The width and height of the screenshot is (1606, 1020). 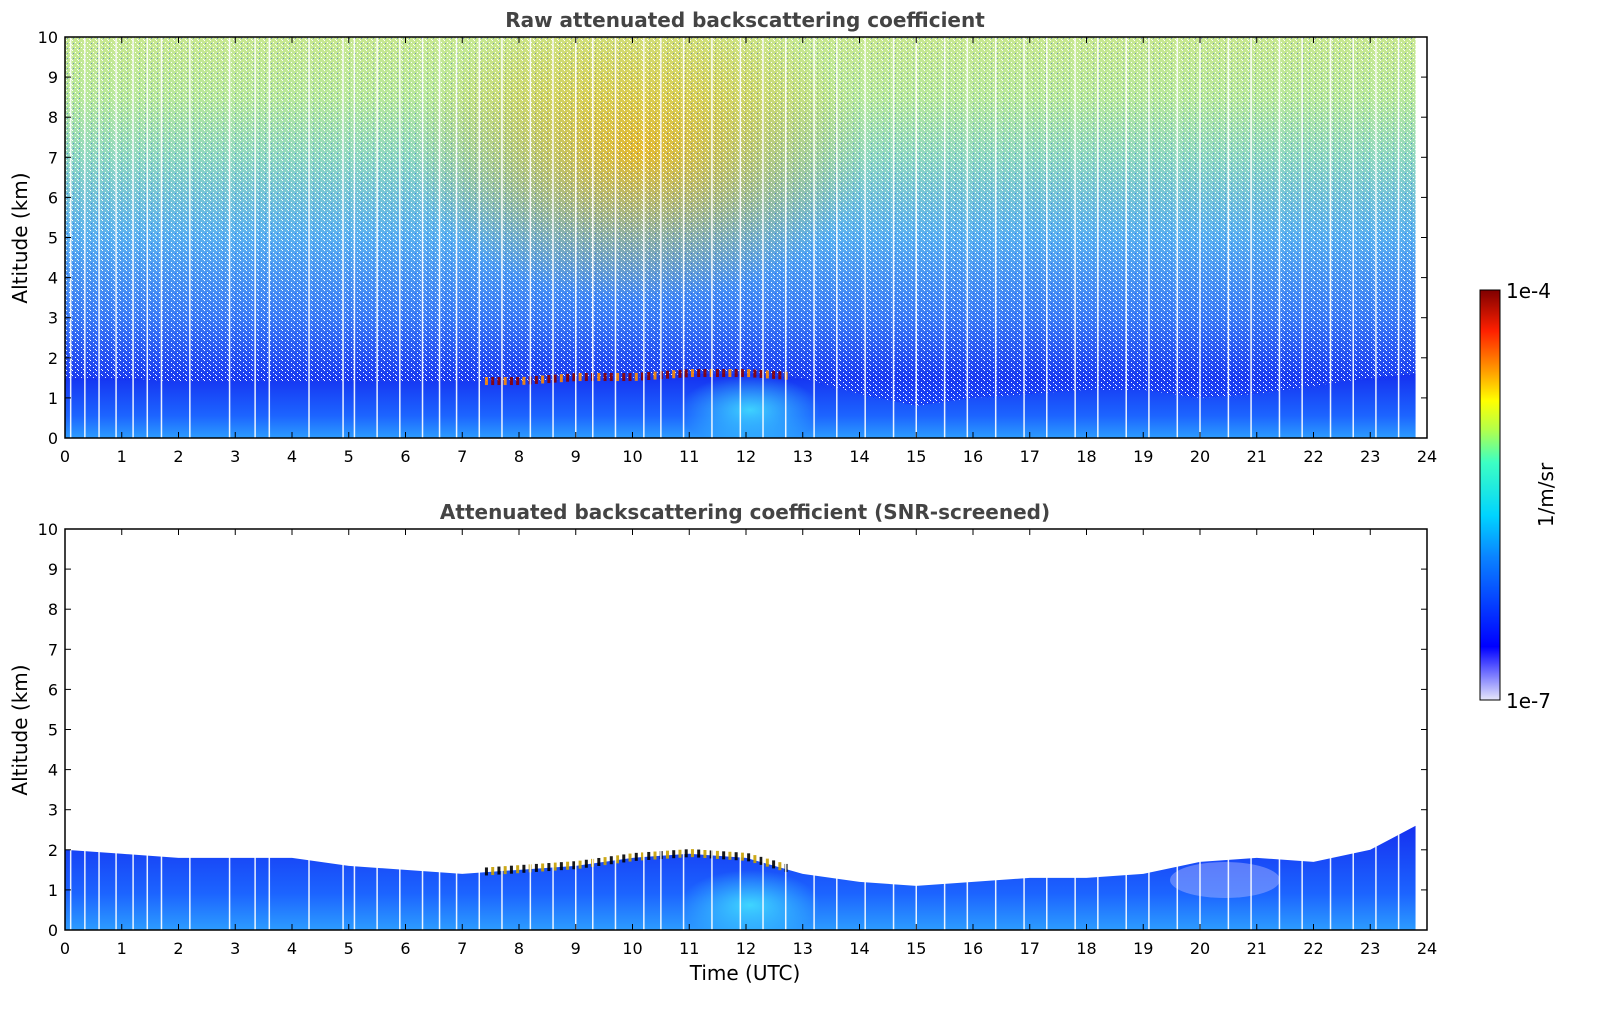 What do you see at coordinates (973, 456) in the screenshot?
I see `x-tick-label: 16` at bounding box center [973, 456].